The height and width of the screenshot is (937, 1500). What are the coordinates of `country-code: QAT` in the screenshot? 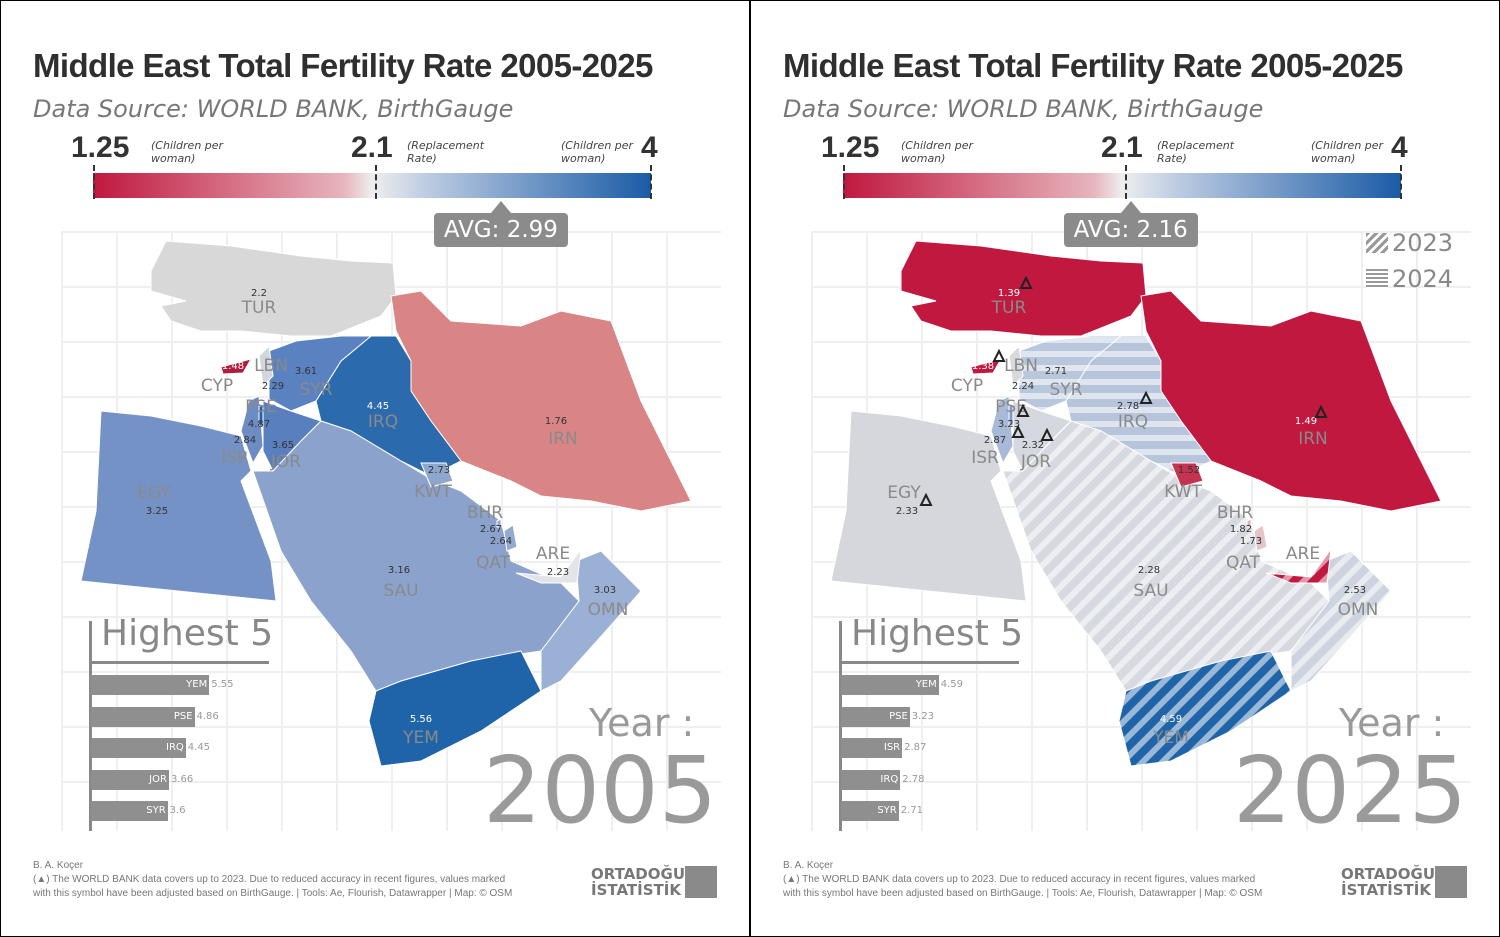 It's located at (493, 563).